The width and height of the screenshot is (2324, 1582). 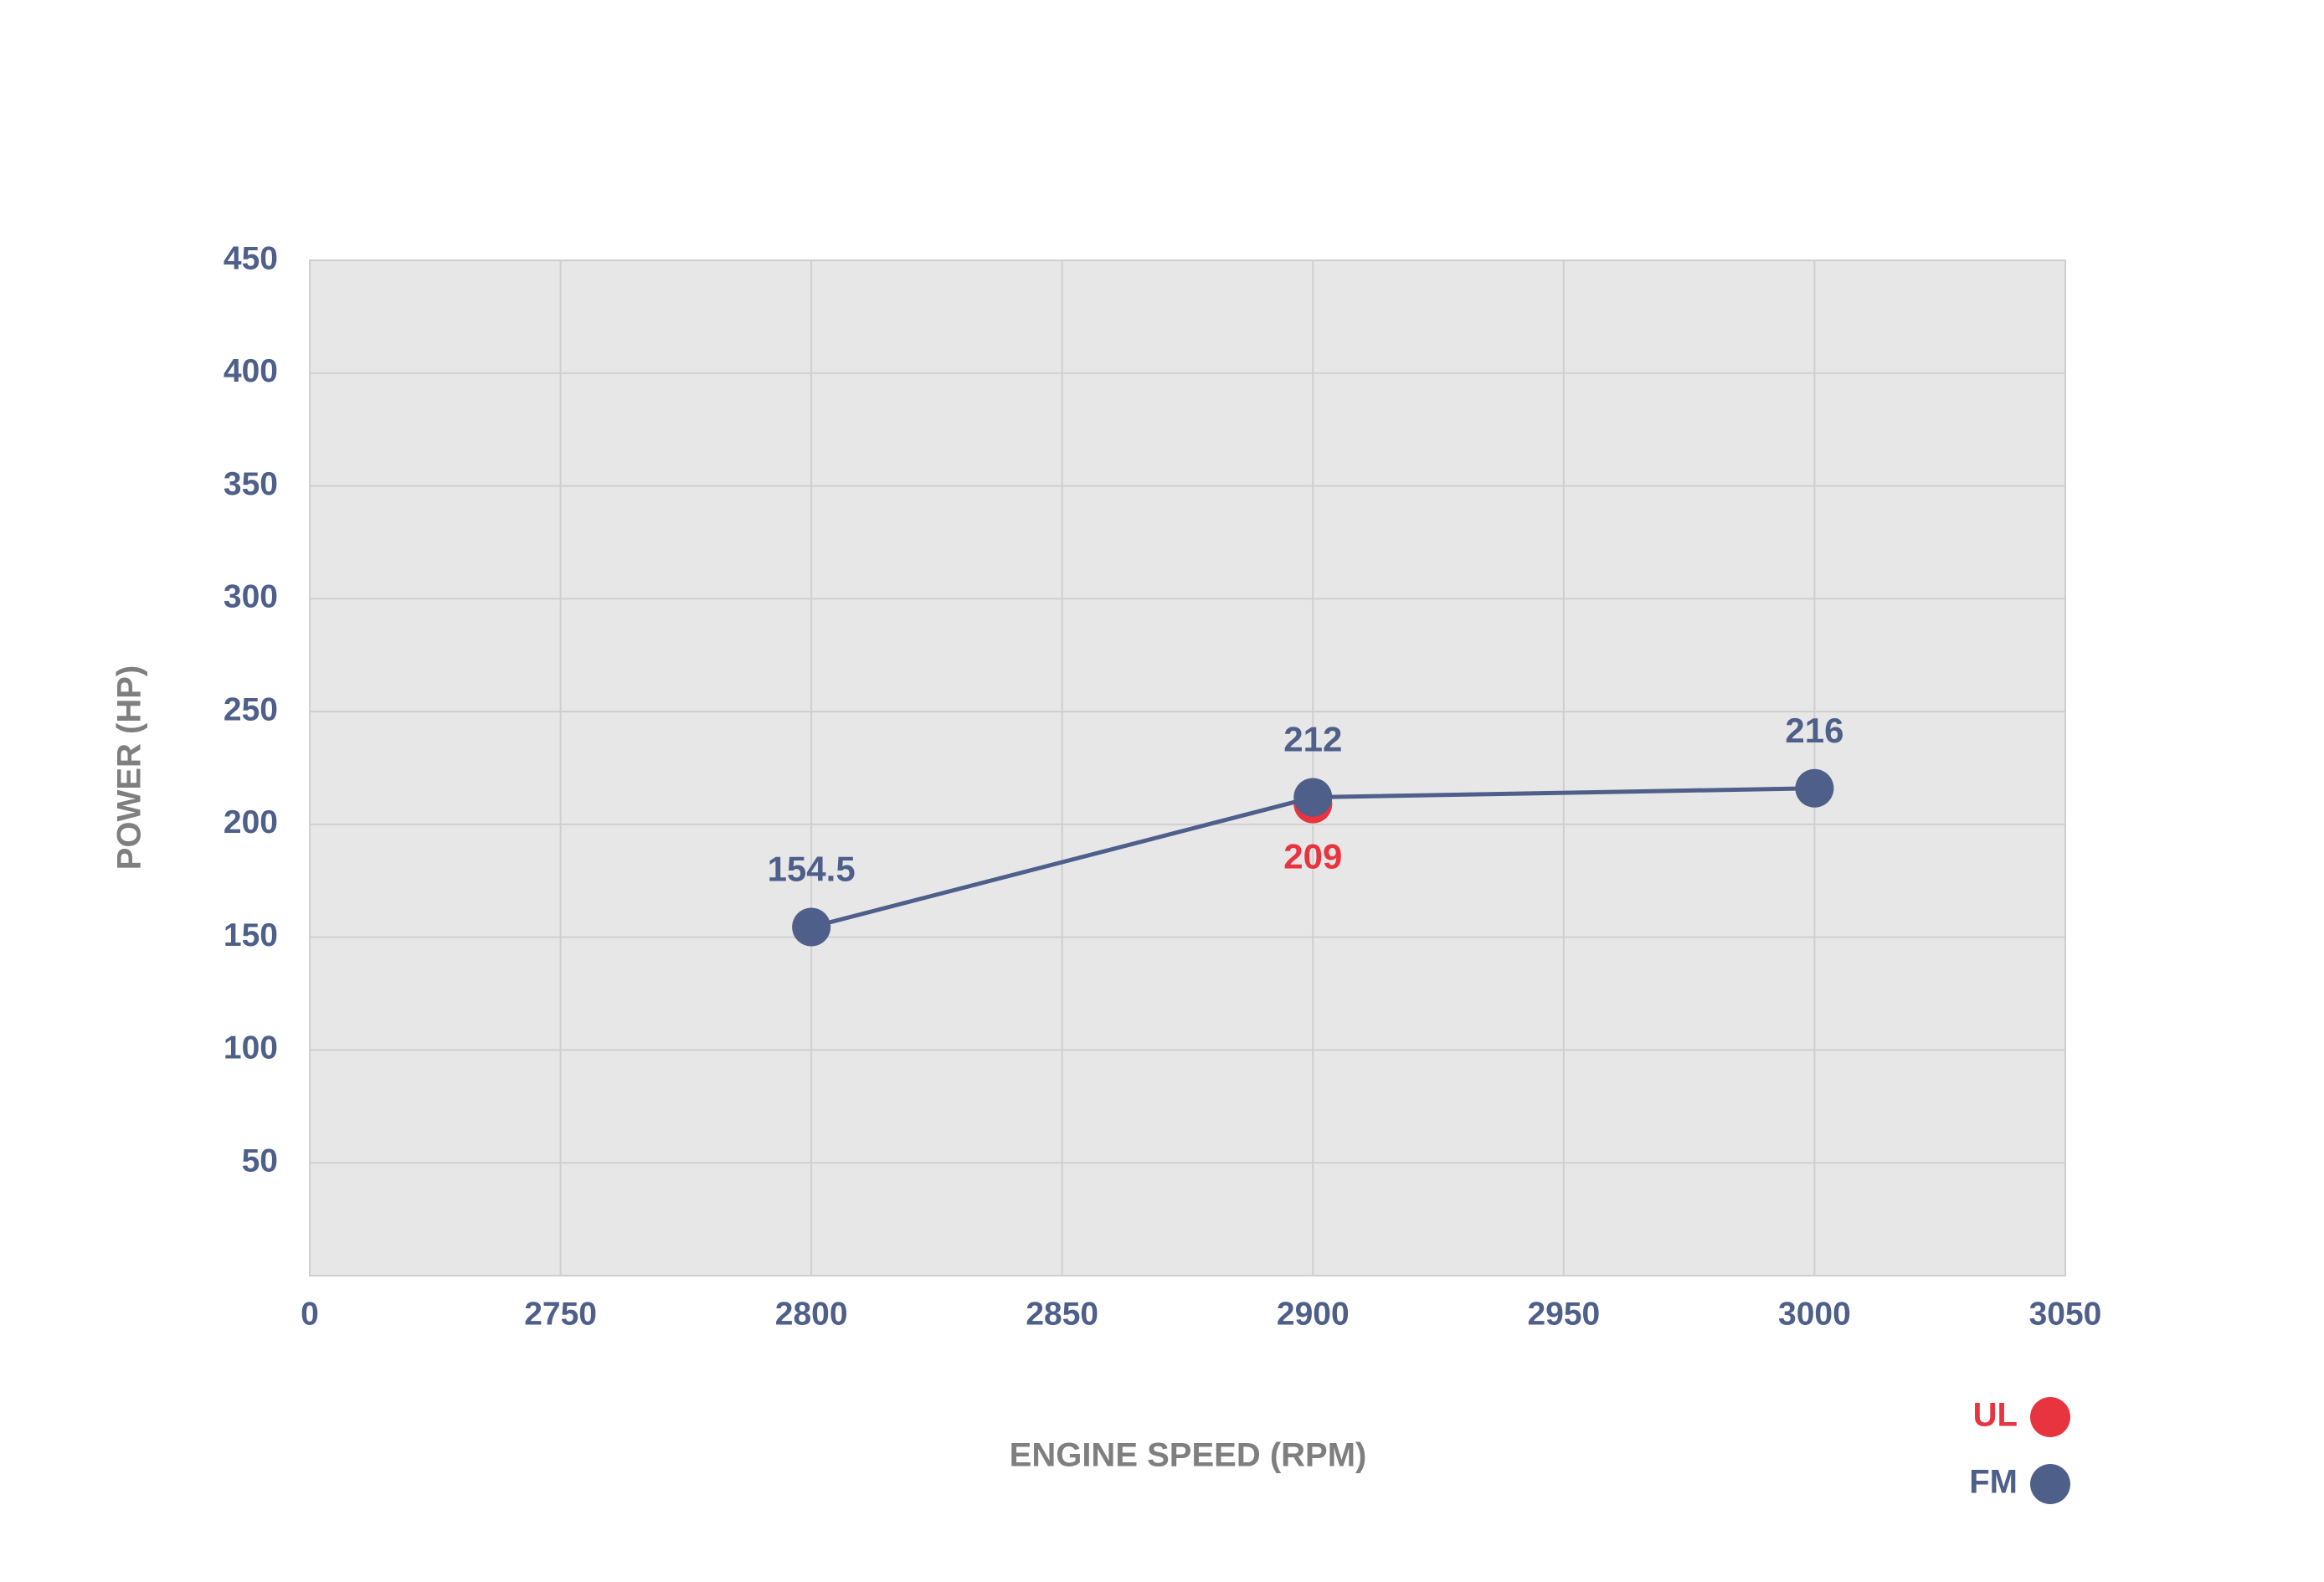 What do you see at coordinates (1313, 856) in the screenshot?
I see `data-label: 209` at bounding box center [1313, 856].